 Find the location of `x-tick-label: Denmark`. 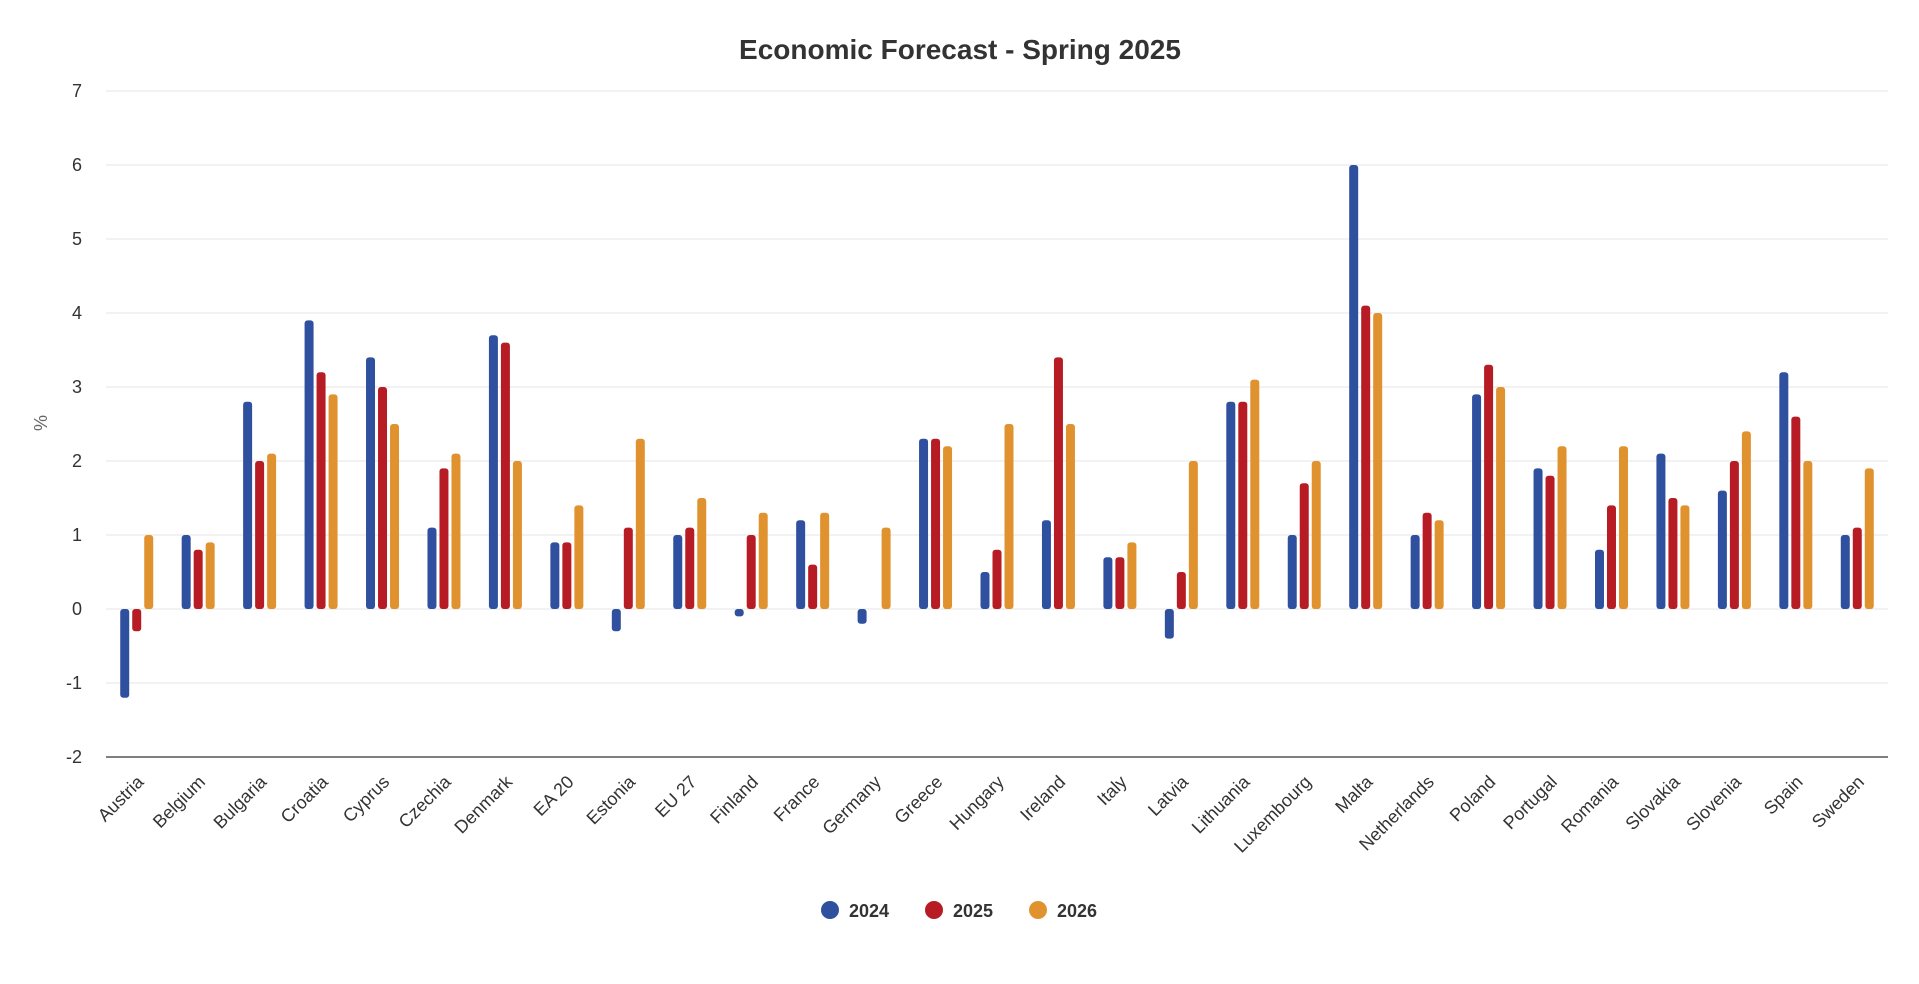

x-tick-label: Denmark is located at coordinates (483, 804).